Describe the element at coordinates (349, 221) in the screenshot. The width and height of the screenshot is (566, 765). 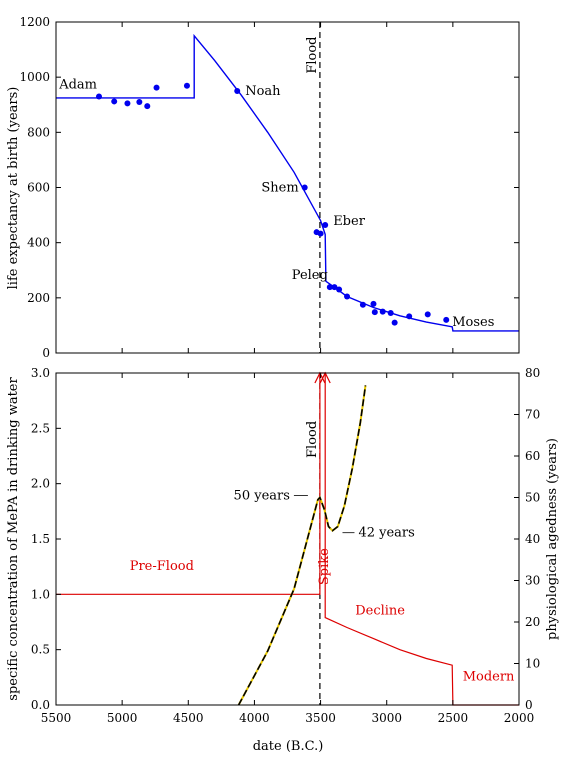
I see `patriarch-label: Eber` at that location.